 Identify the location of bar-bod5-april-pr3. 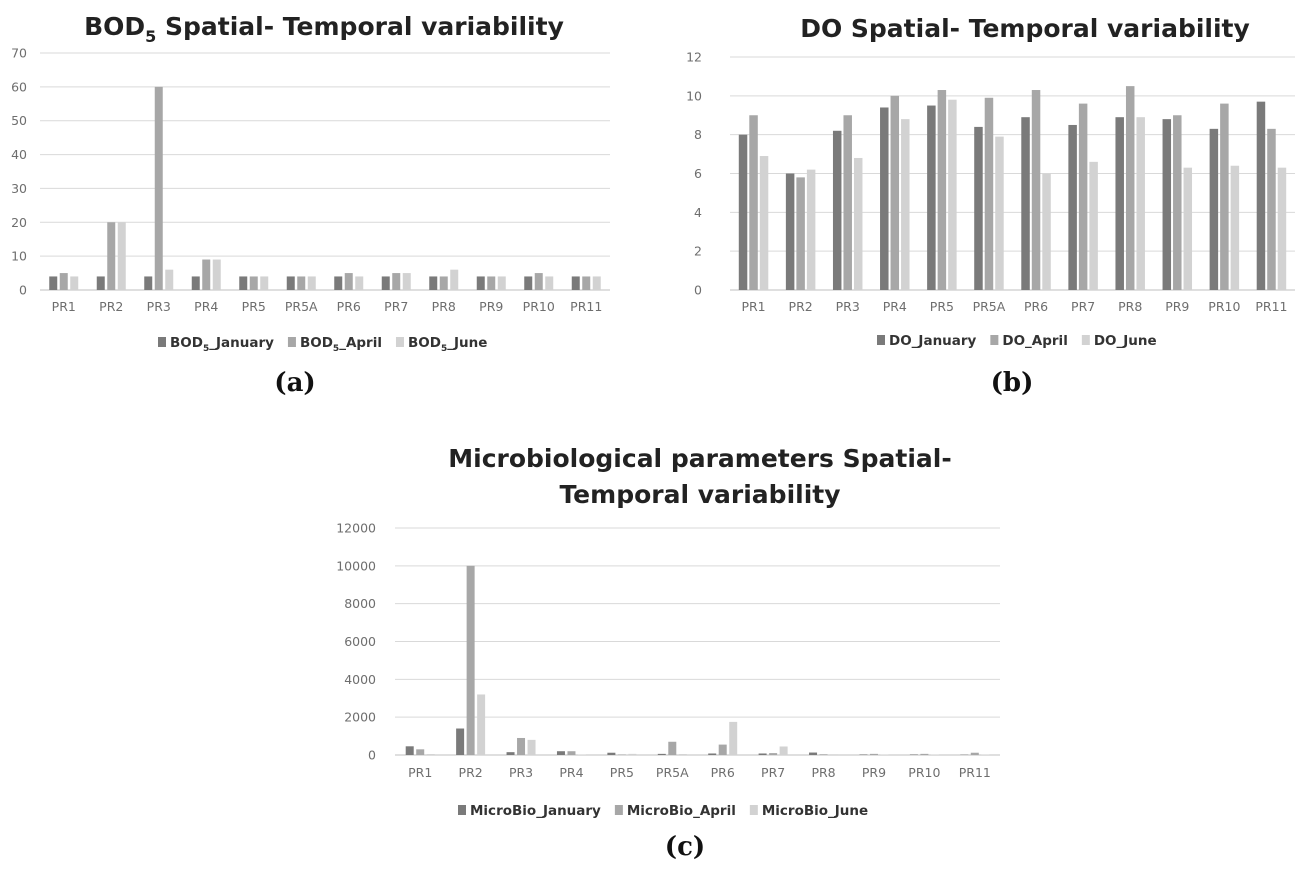
(158, 188).